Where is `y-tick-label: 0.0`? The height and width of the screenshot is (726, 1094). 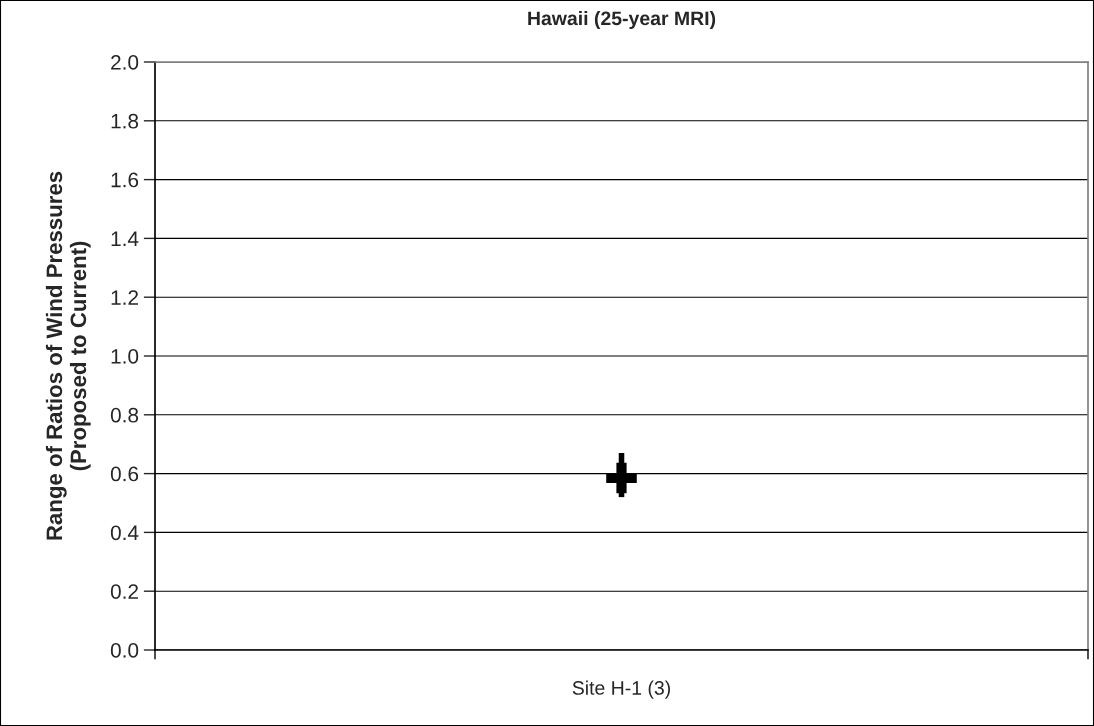
y-tick-label: 0.0 is located at coordinates (124, 650).